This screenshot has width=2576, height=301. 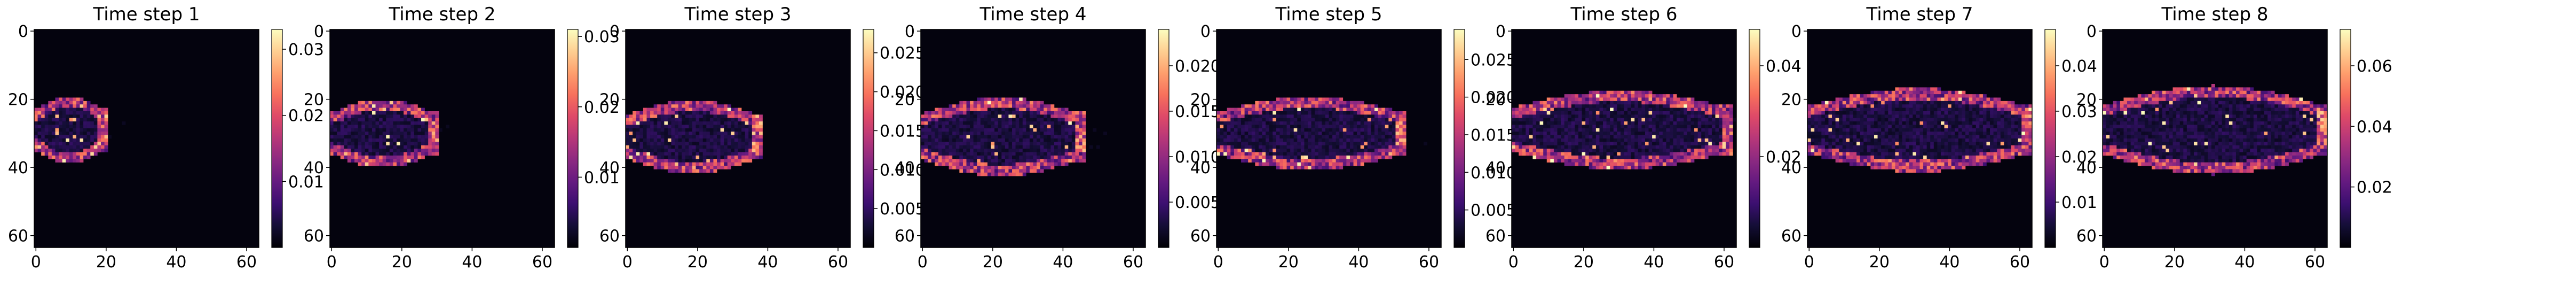 I want to click on heatmap-frame, so click(x=1624, y=138).